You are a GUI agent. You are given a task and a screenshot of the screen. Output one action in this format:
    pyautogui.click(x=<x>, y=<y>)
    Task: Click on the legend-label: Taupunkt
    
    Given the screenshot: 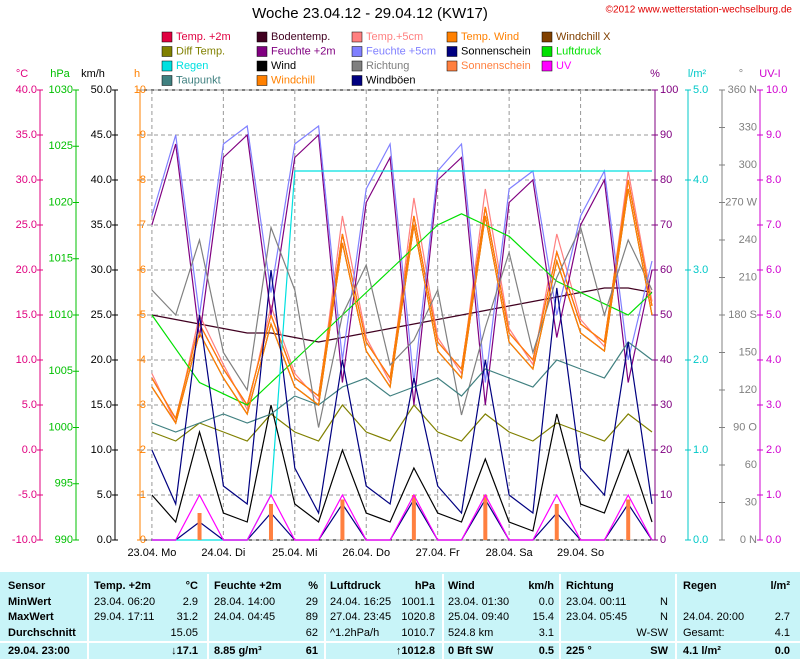 What is the action you would take?
    pyautogui.click(x=198, y=80)
    